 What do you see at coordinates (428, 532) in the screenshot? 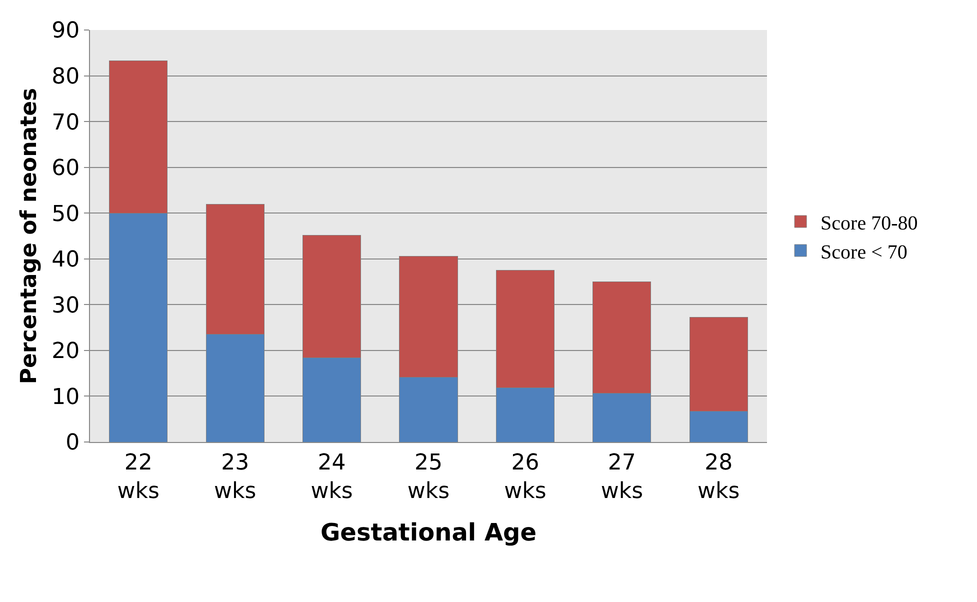
I see `x-axis-title: Gestational Age` at bounding box center [428, 532].